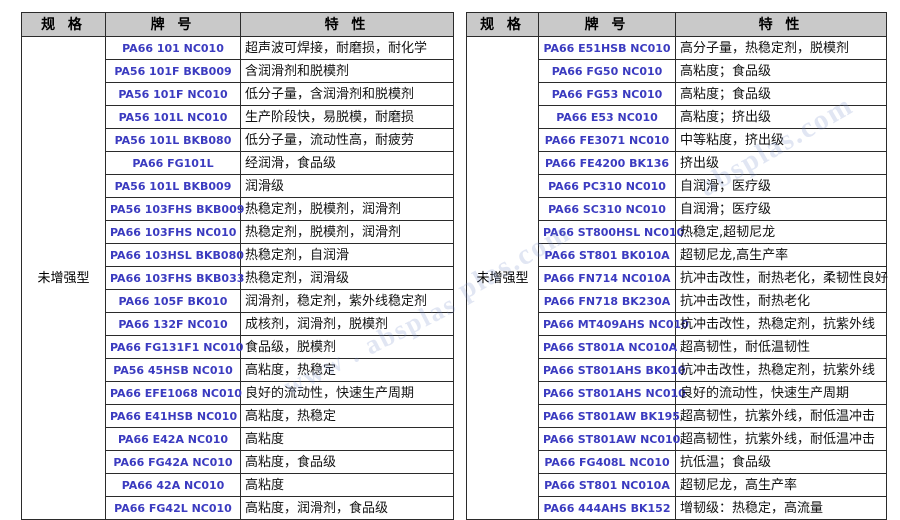 This screenshot has height=520, width=900. I want to click on property-cell: 抗冲击改性，耐热老化，柔韧性良好, so click(781, 278).